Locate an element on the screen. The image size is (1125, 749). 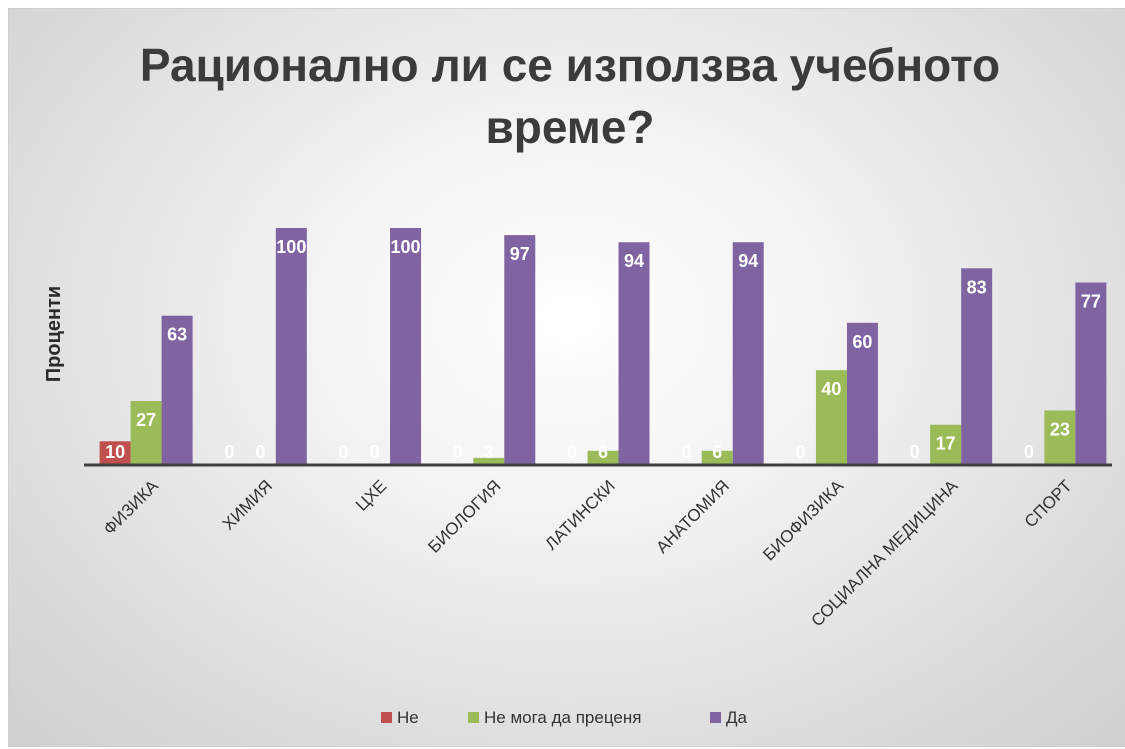
data-label-4-0: 0 is located at coordinates (572, 452).